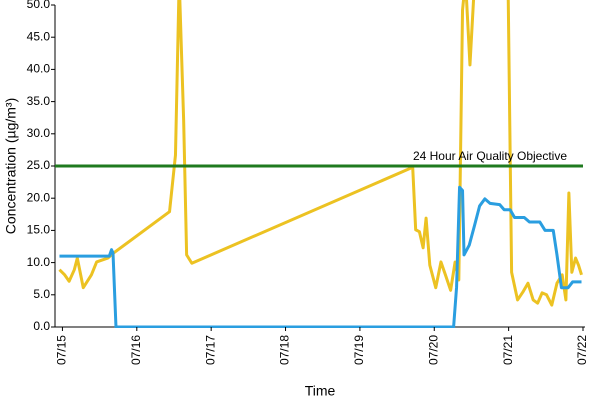  What do you see at coordinates (582, 350) in the screenshot?
I see `x-tick-label: 07/22` at bounding box center [582, 350].